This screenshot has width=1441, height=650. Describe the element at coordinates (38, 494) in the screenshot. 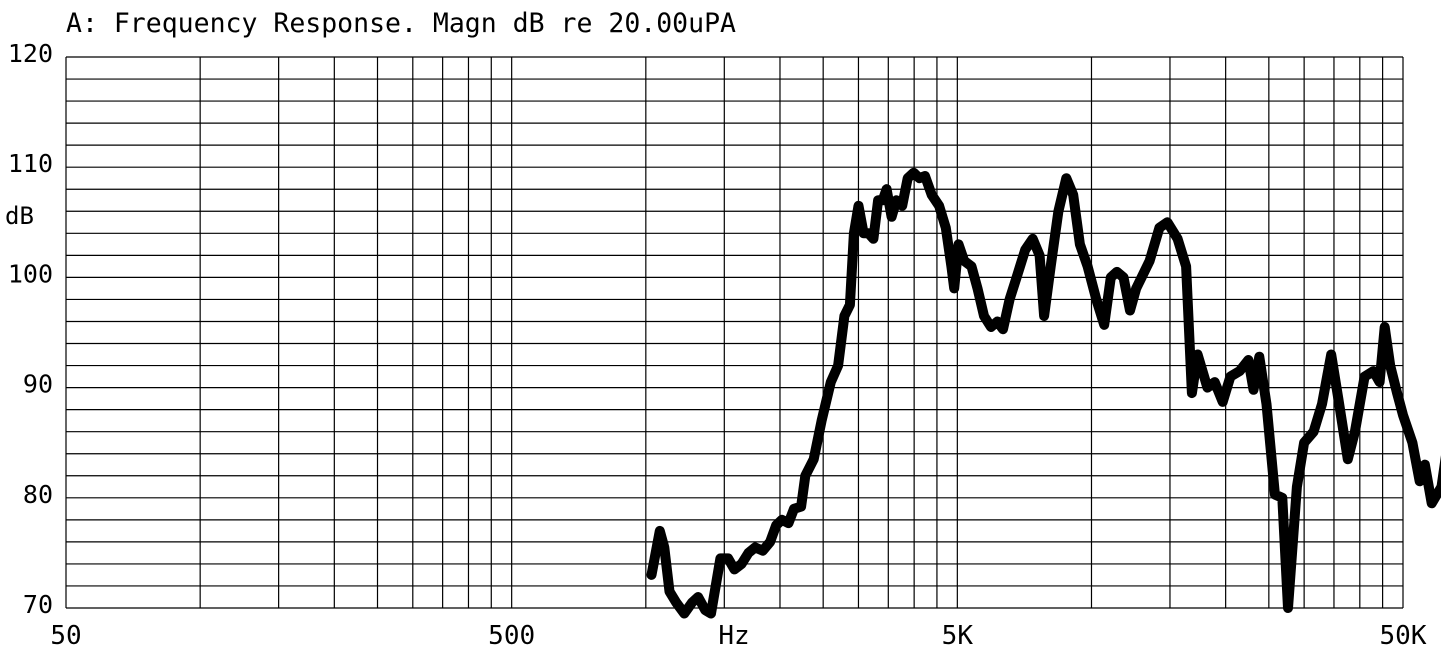

I see `y-tick-label: 80` at that location.